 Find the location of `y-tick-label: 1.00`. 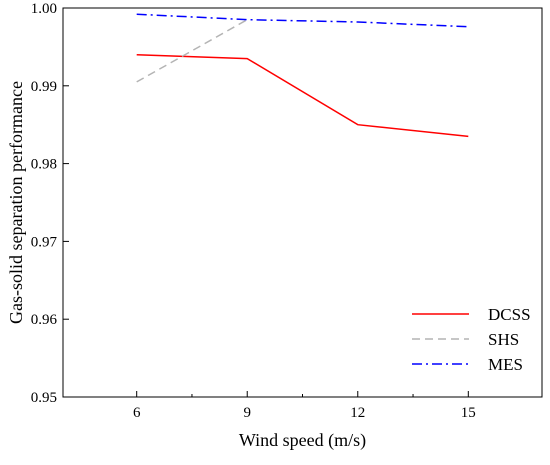

y-tick-label: 1.00 is located at coordinates (44, 9).